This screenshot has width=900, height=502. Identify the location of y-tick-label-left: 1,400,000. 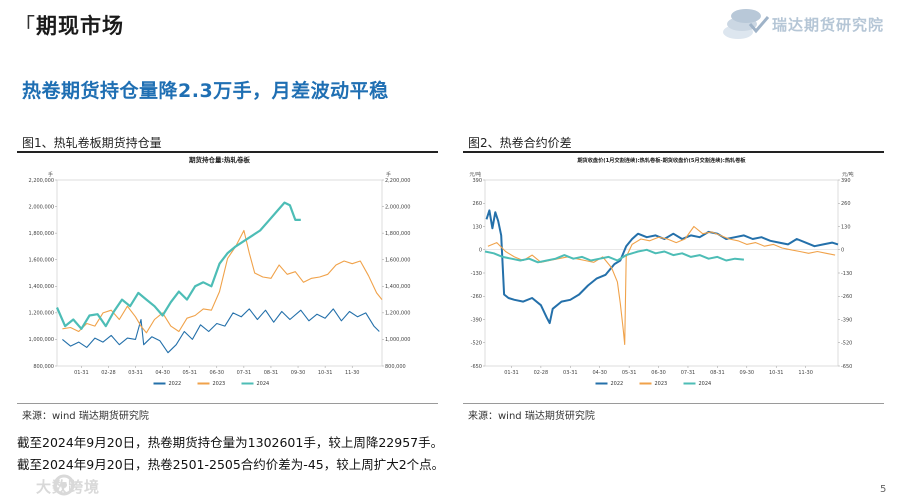
(41, 287).